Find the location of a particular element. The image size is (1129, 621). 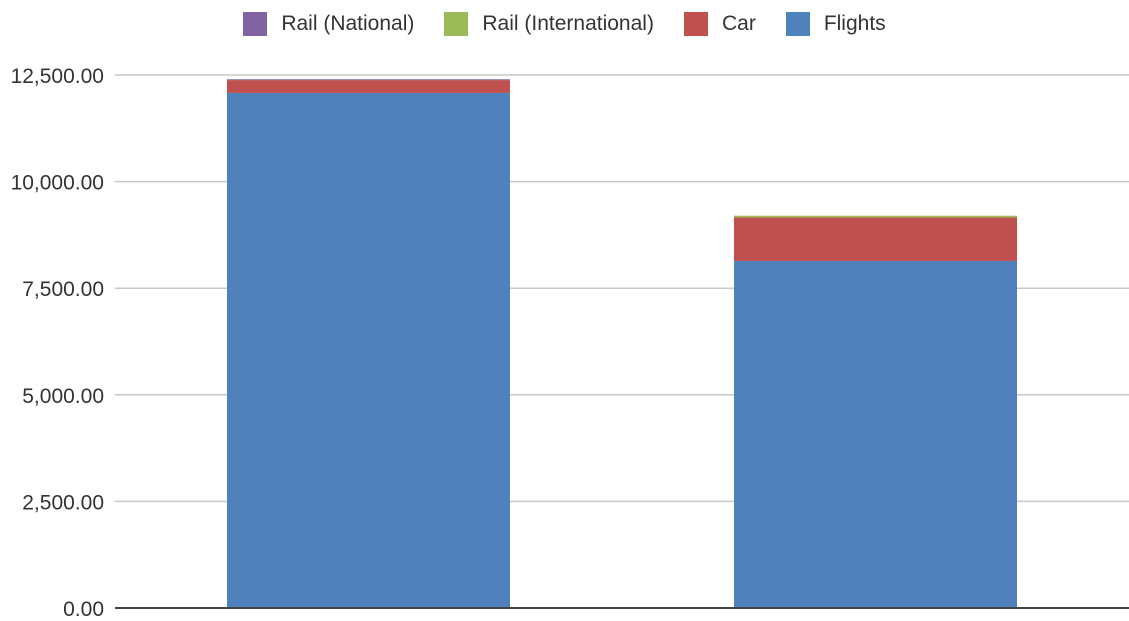

y-tick-label-4: 10,000.00 is located at coordinates (57, 183).